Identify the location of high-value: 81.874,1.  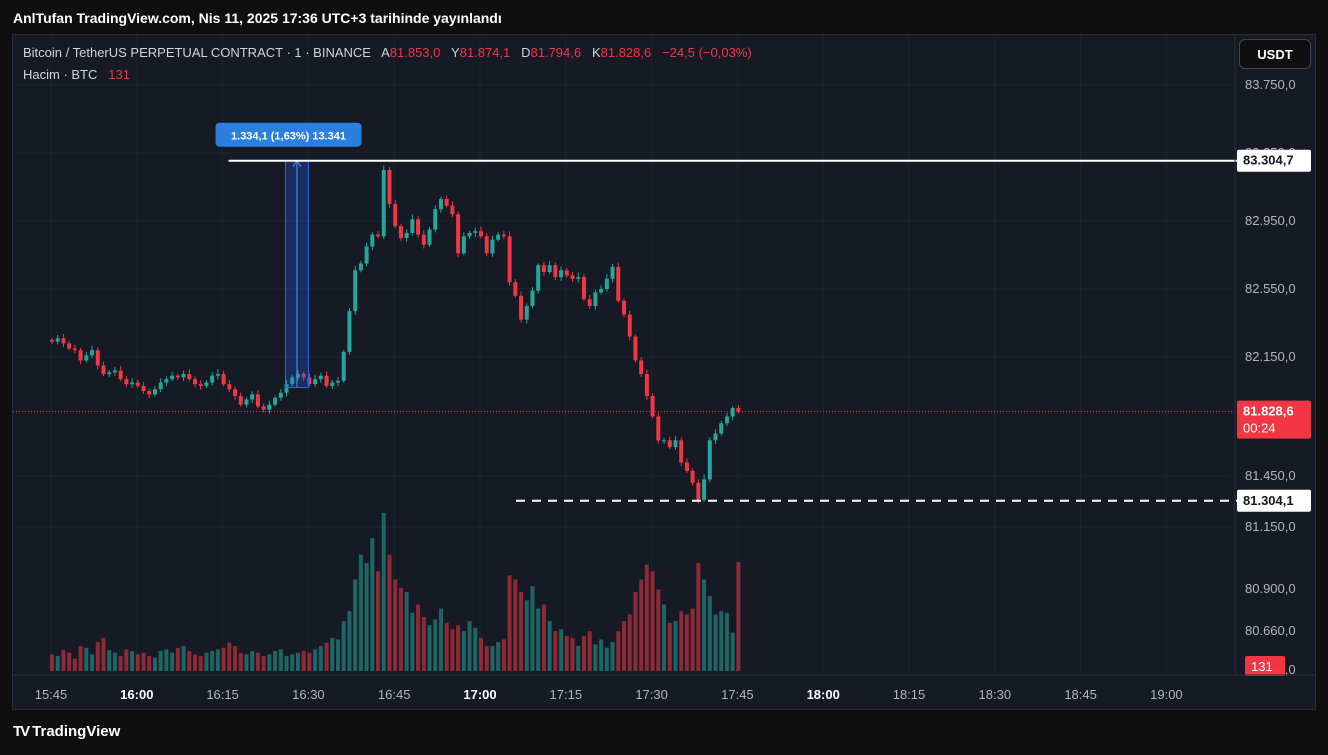
(485, 52).